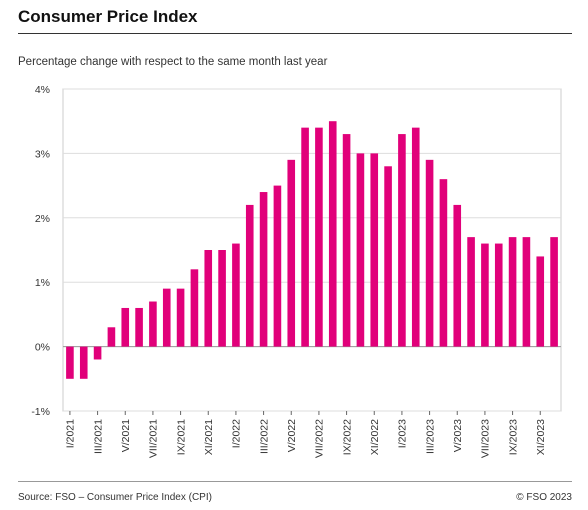 This screenshot has height=510, width=588. What do you see at coordinates (292, 435) in the screenshot?
I see `x-tick-label: V/2022` at bounding box center [292, 435].